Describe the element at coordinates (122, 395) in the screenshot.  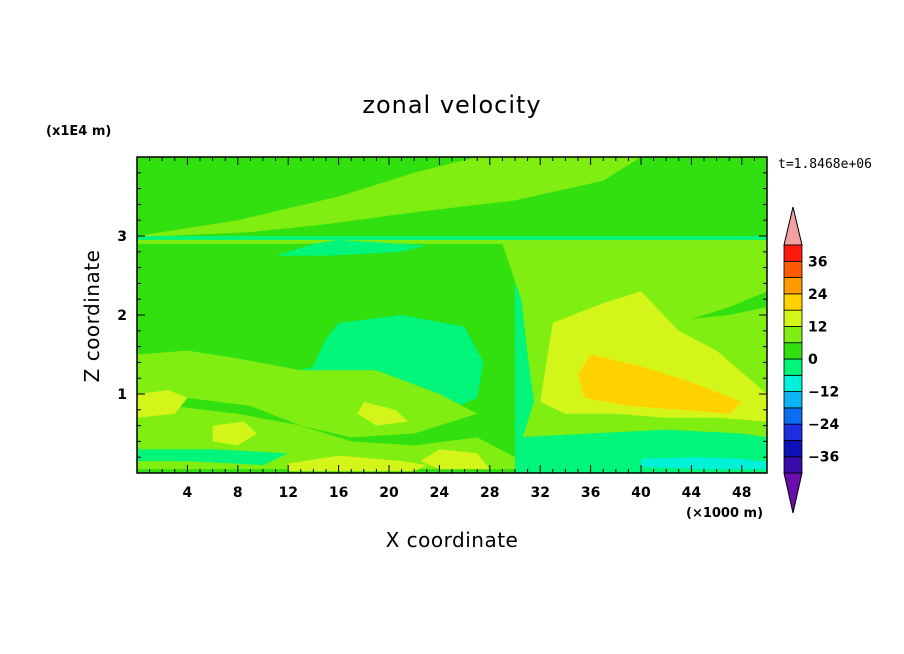
I see `y-tick-label: 1` at that location.